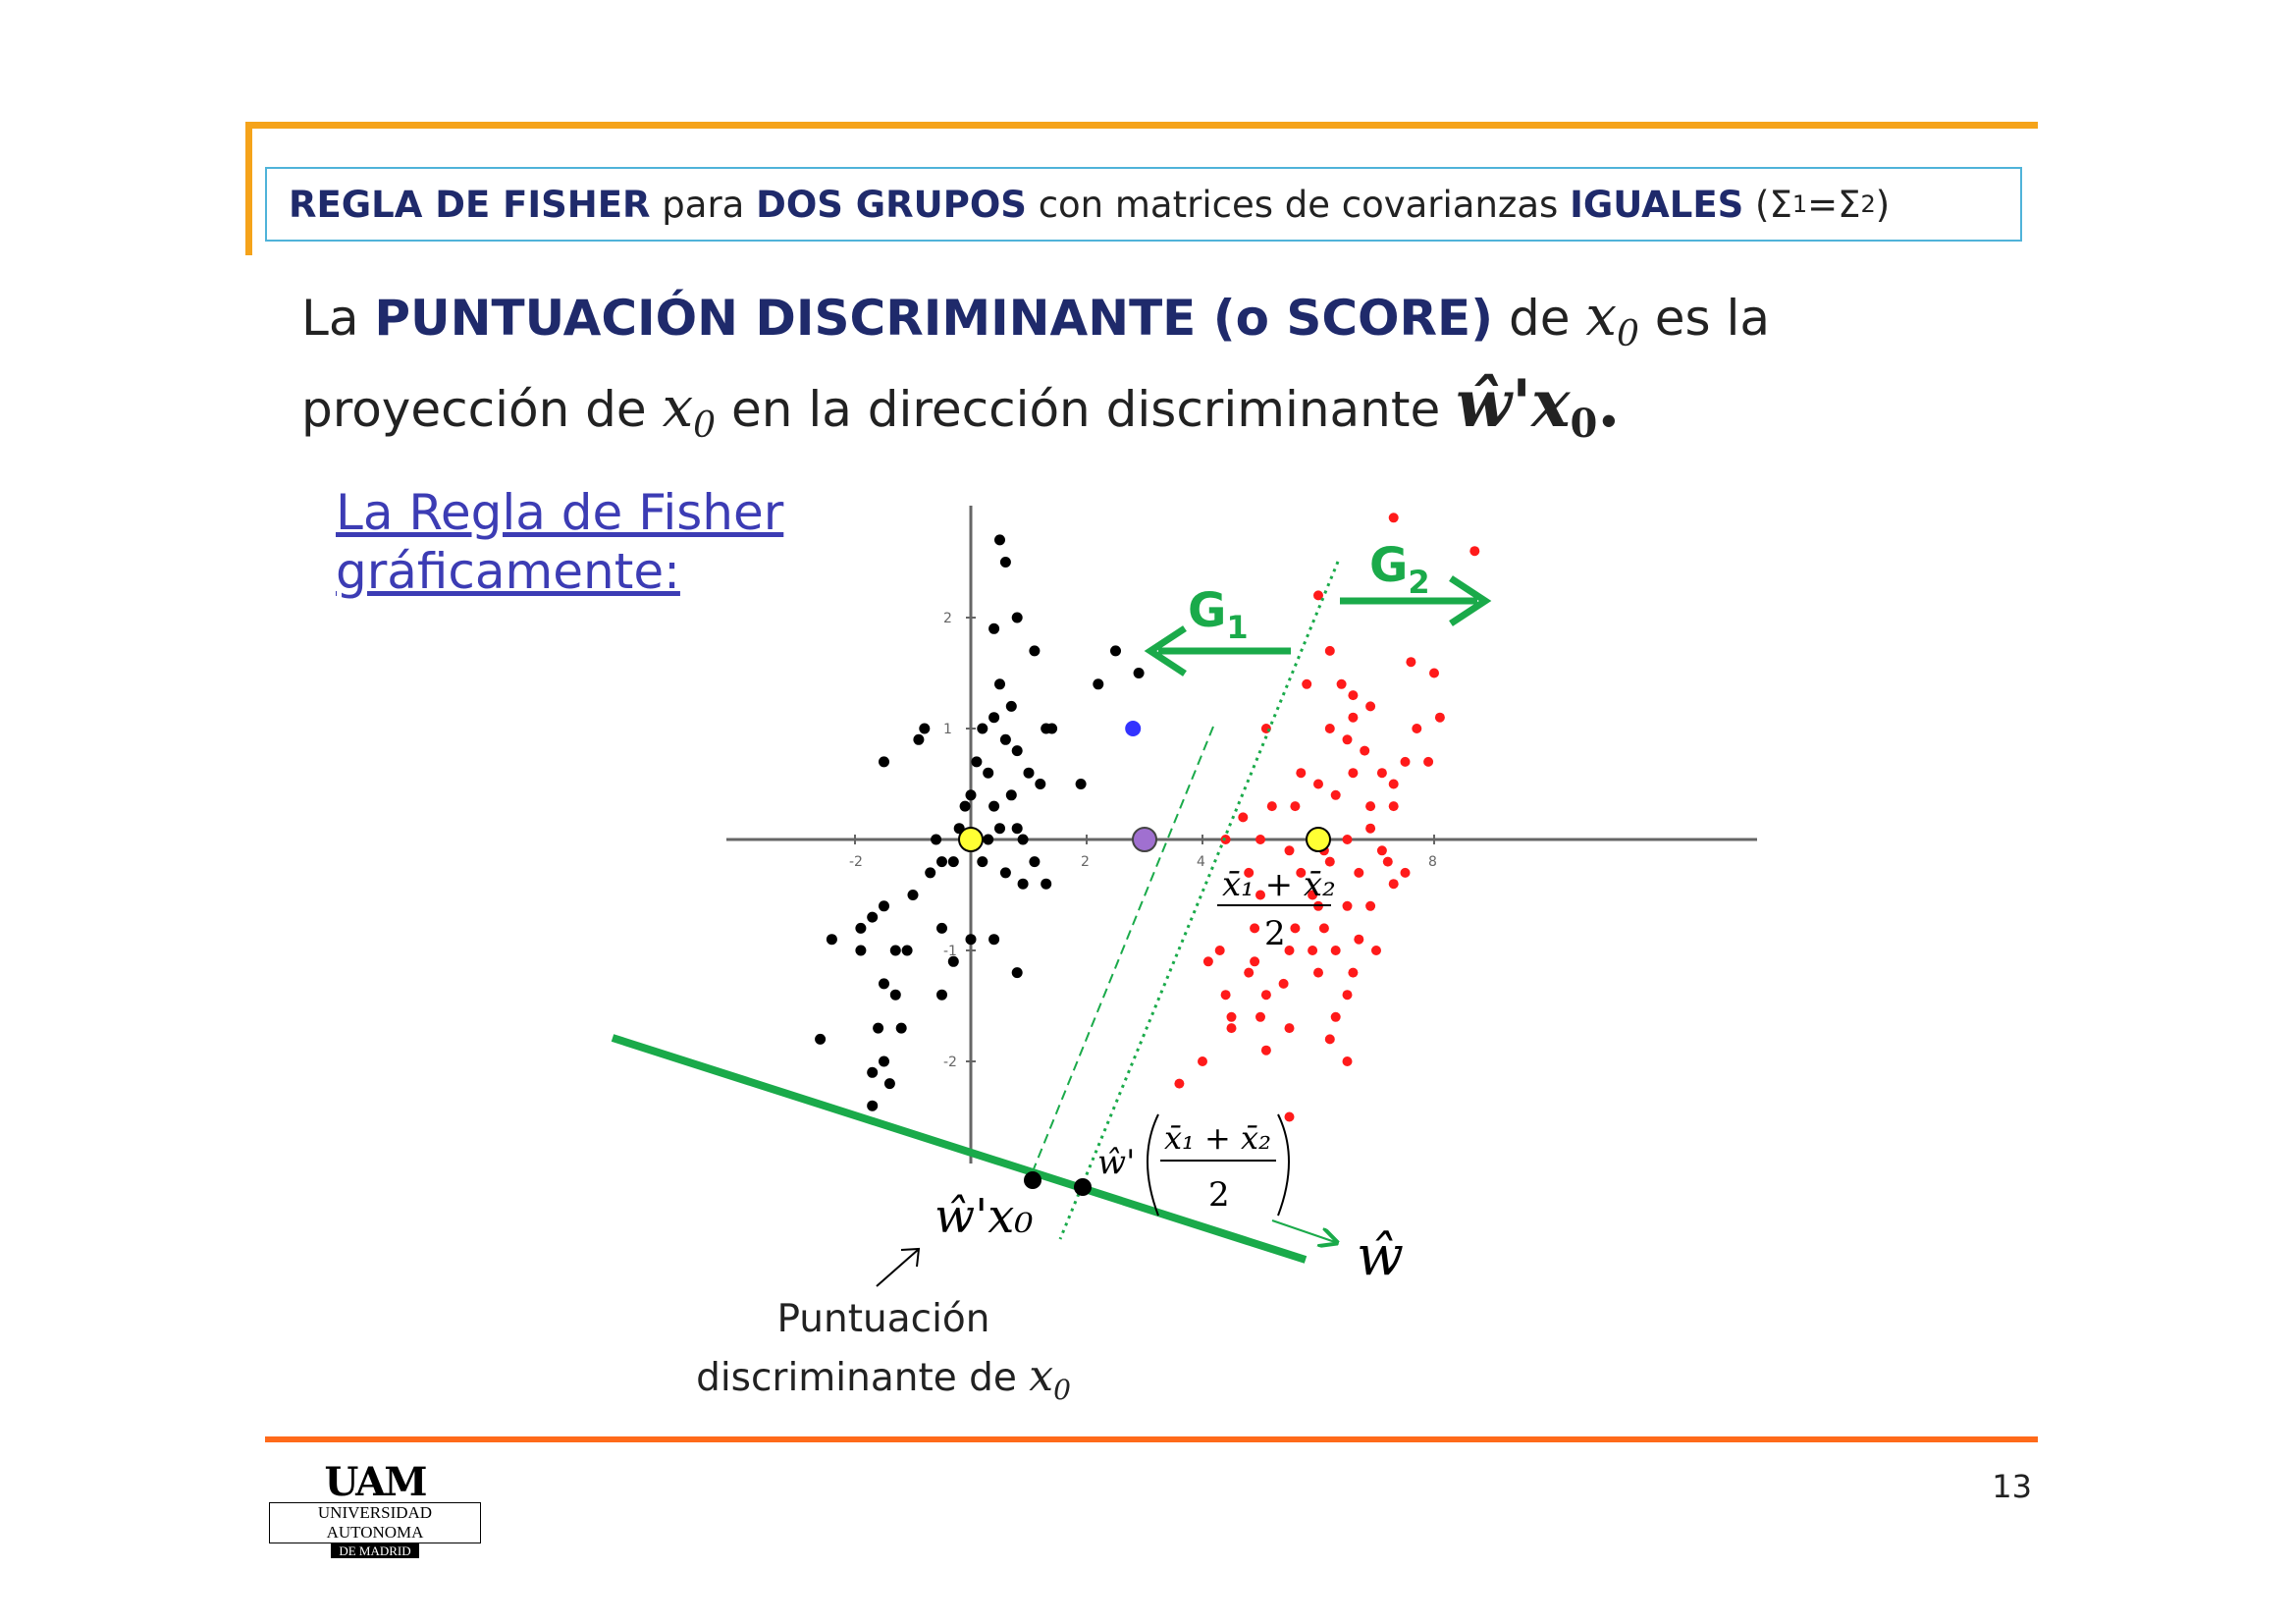 Image resolution: width=2296 pixels, height=1624 pixels. Describe the element at coordinates (1767, 204) in the screenshot. I see `title-text: (Σ` at that location.